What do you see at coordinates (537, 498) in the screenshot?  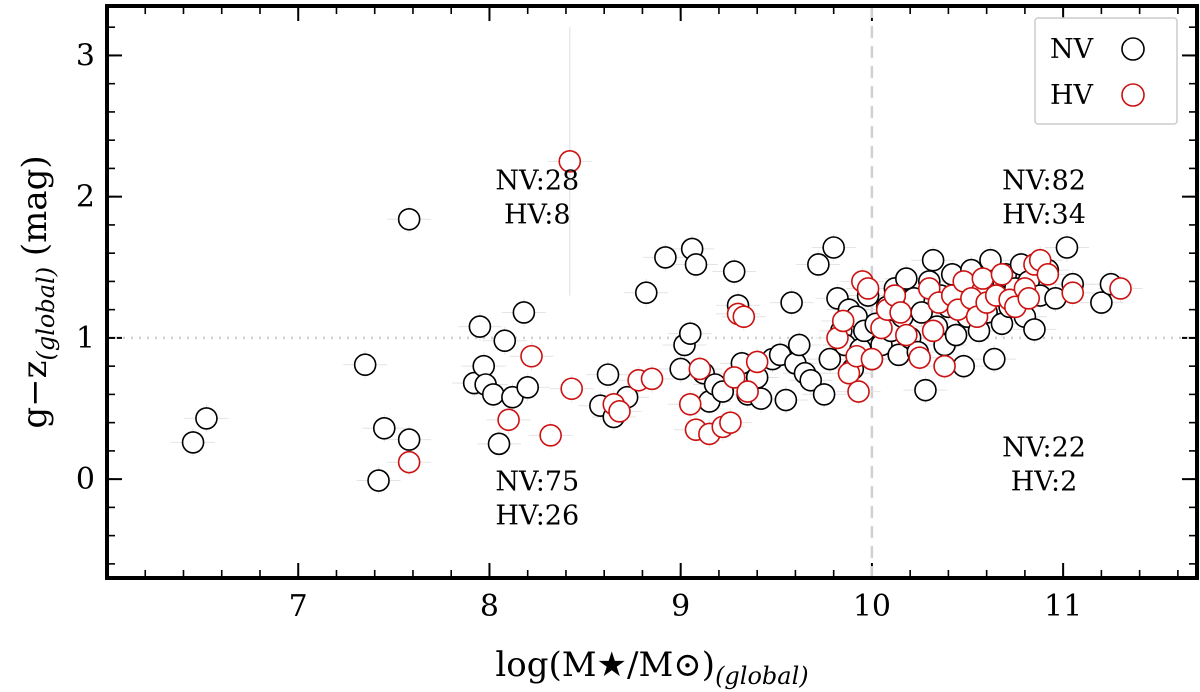 I see `annotation-bottom-left: NV:75 HV:26` at bounding box center [537, 498].